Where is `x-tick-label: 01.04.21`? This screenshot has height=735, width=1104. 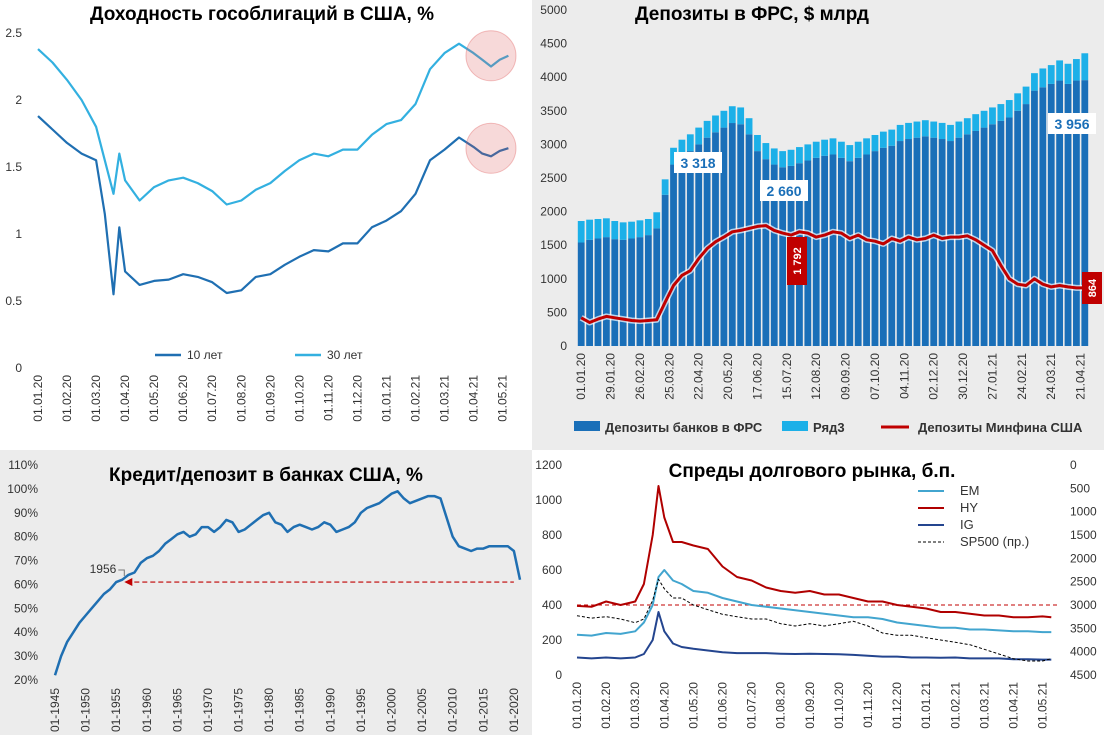 x-tick-label: 01.04.21 is located at coordinates (474, 398).